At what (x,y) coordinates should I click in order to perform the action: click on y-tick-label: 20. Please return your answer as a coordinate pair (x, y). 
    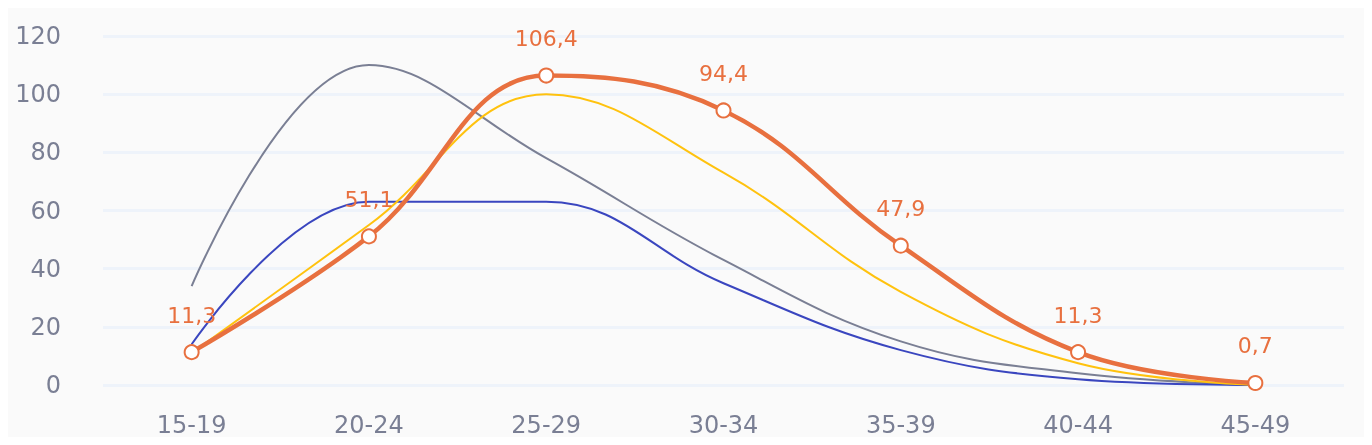
    Looking at the image, I should click on (45, 326).